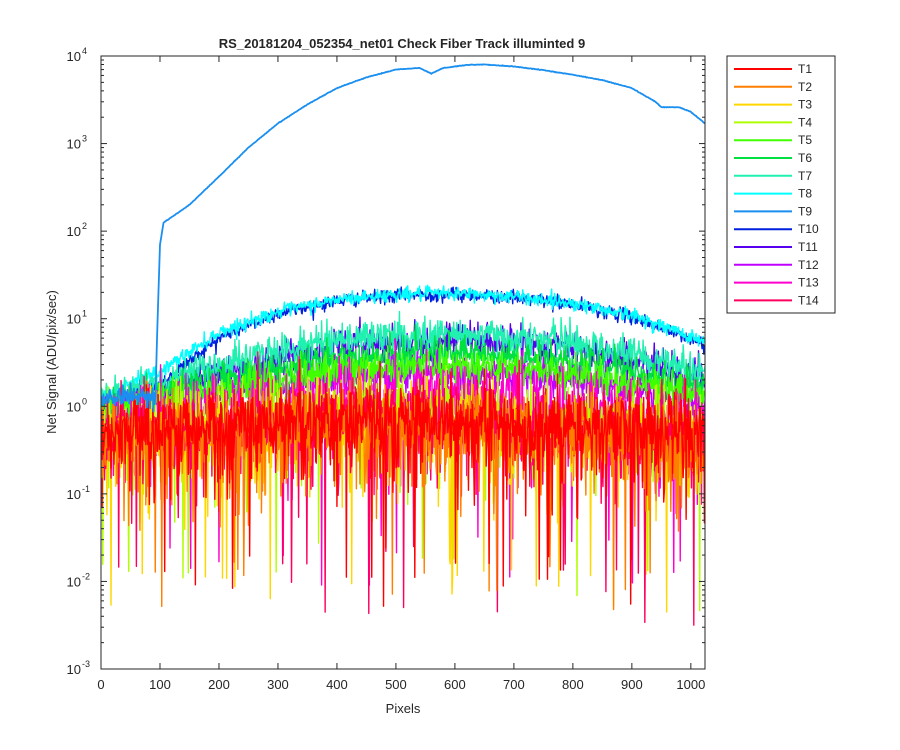  What do you see at coordinates (805, 176) in the screenshot?
I see `legend-label-t7: T7` at bounding box center [805, 176].